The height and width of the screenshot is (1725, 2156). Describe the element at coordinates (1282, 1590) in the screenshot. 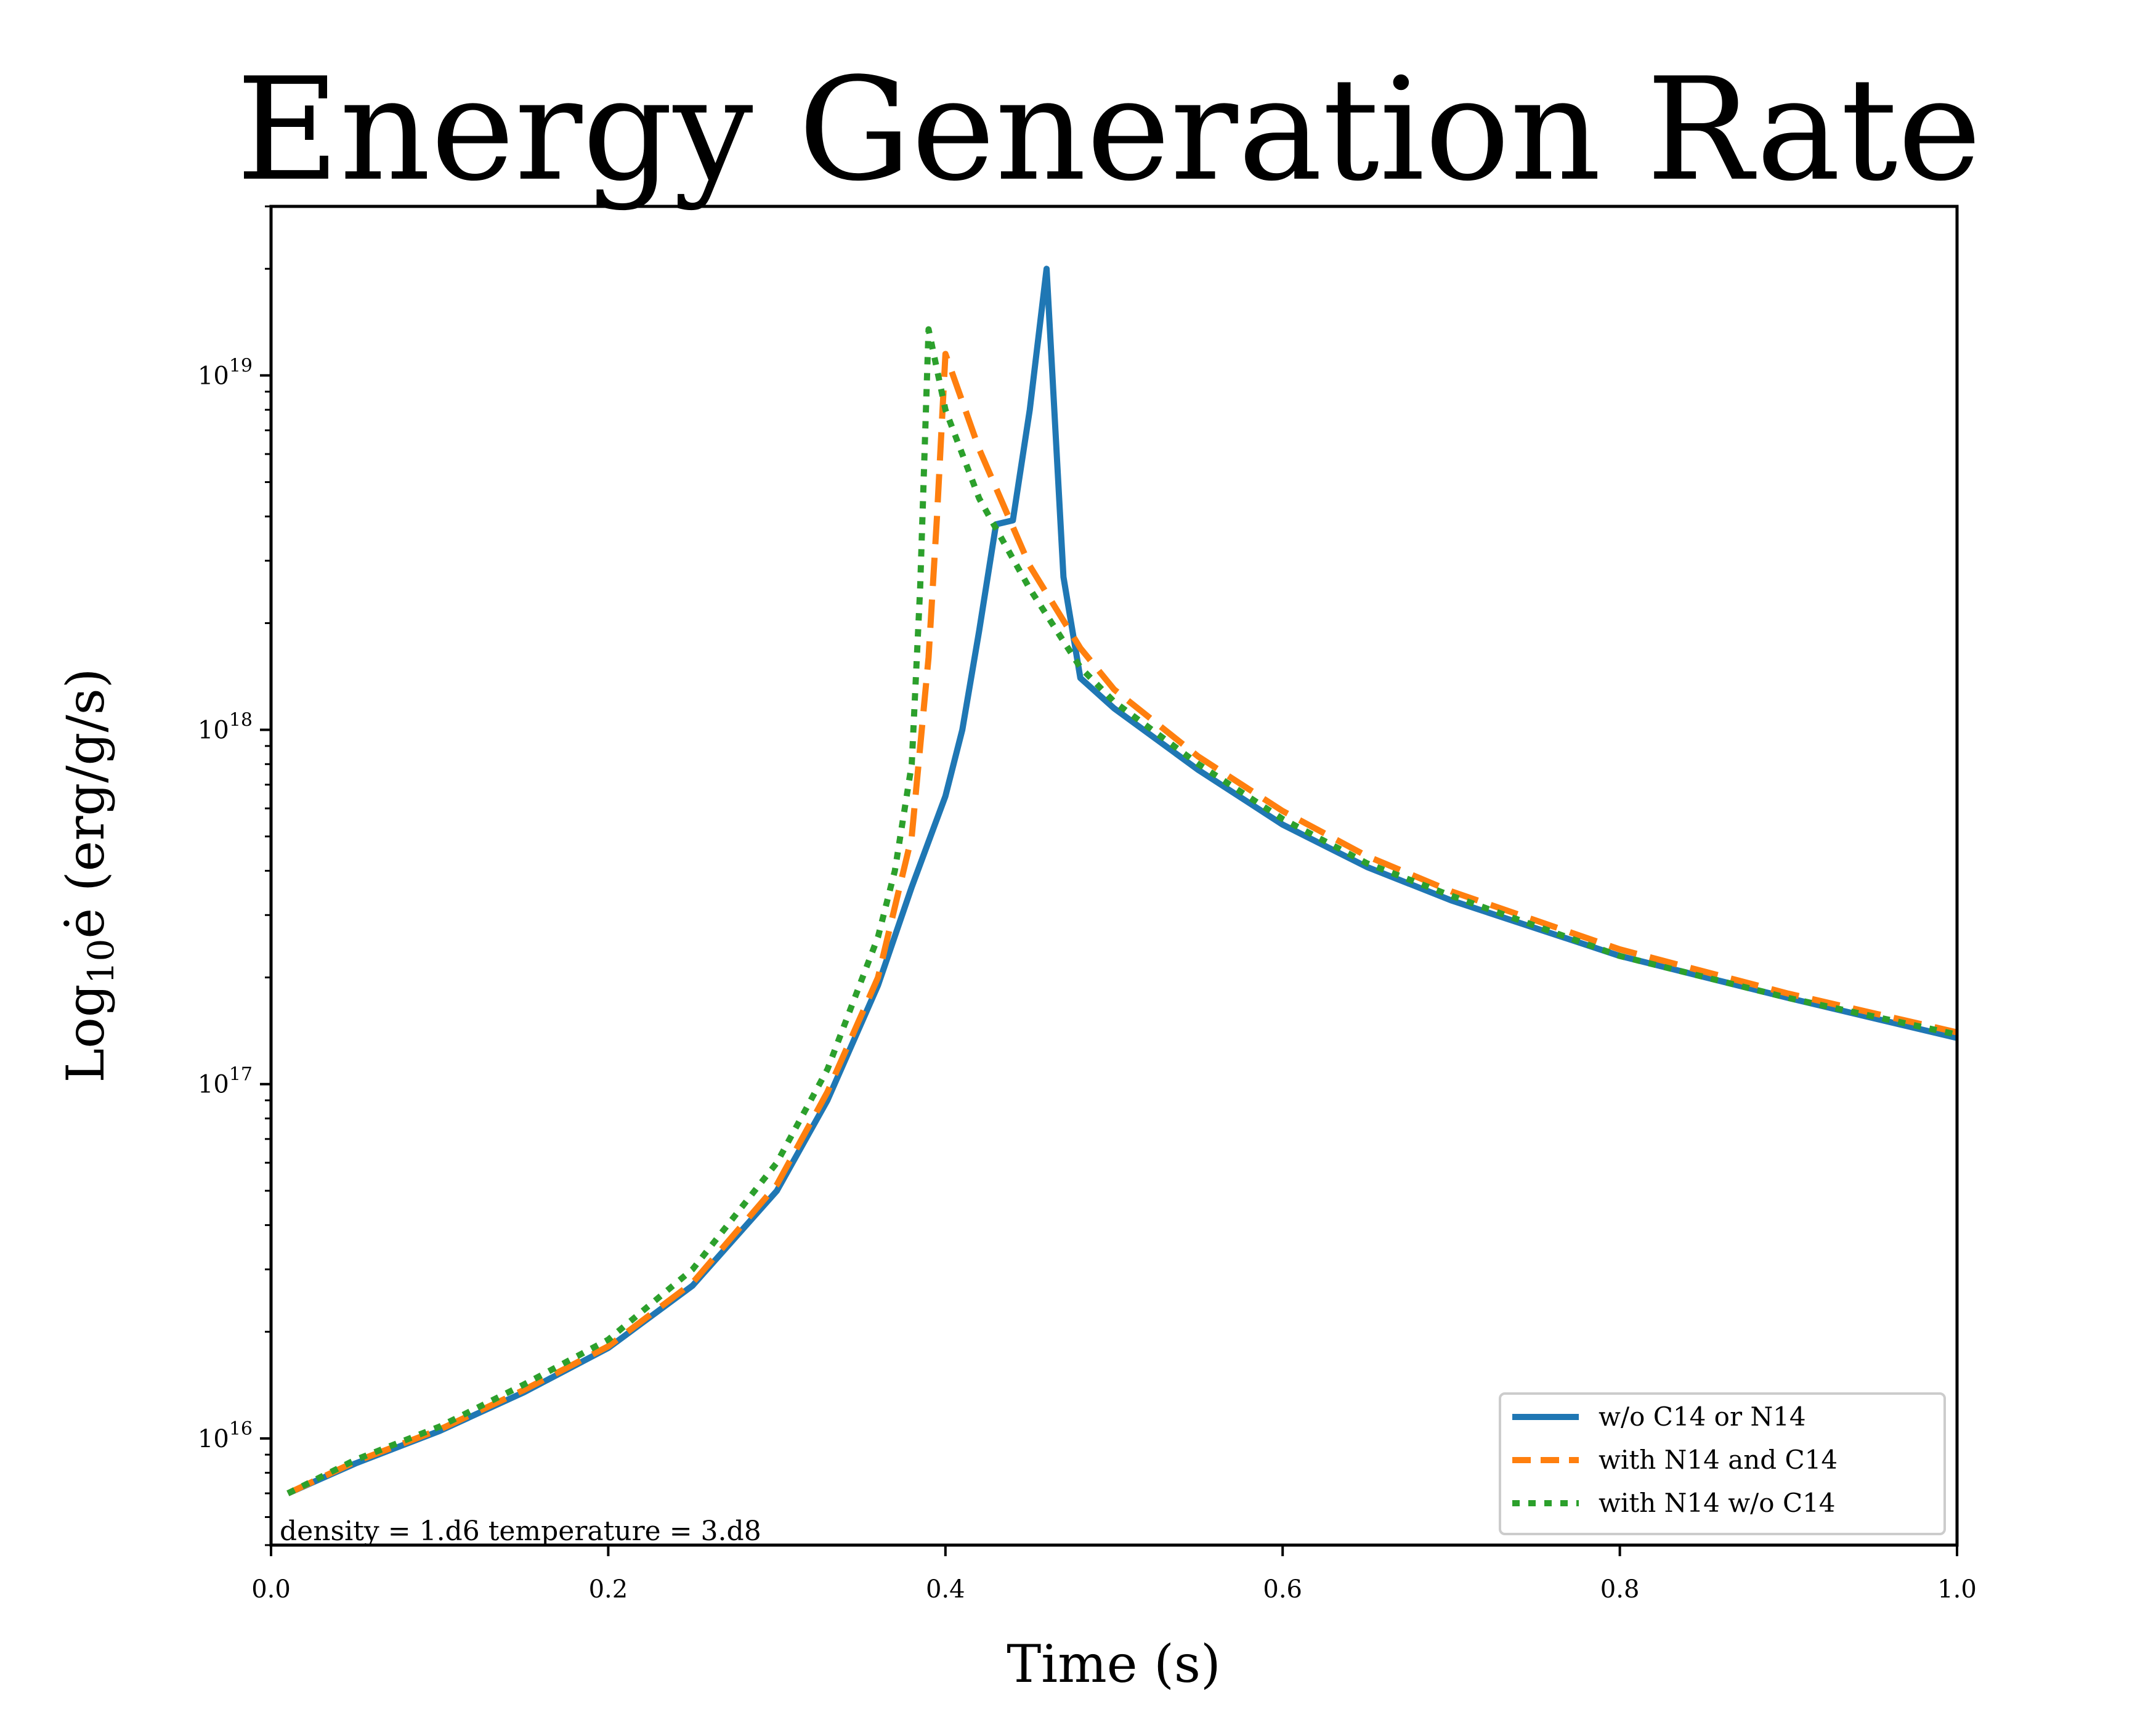

I see `x-tick-label: 0.6` at that location.